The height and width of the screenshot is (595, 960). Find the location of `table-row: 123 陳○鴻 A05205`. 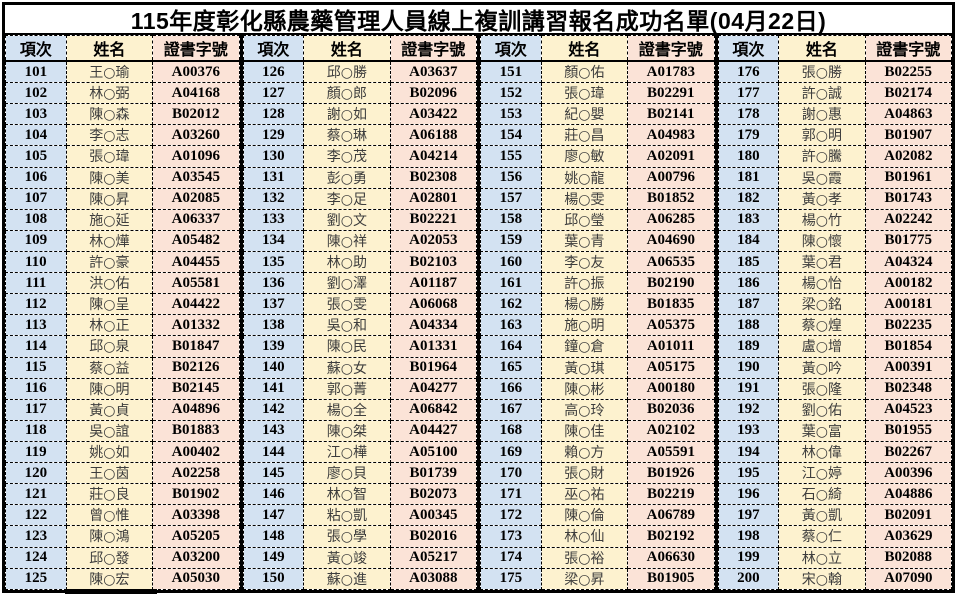

table-row: 123 陳○鴻 A05205 is located at coordinates (122, 536).